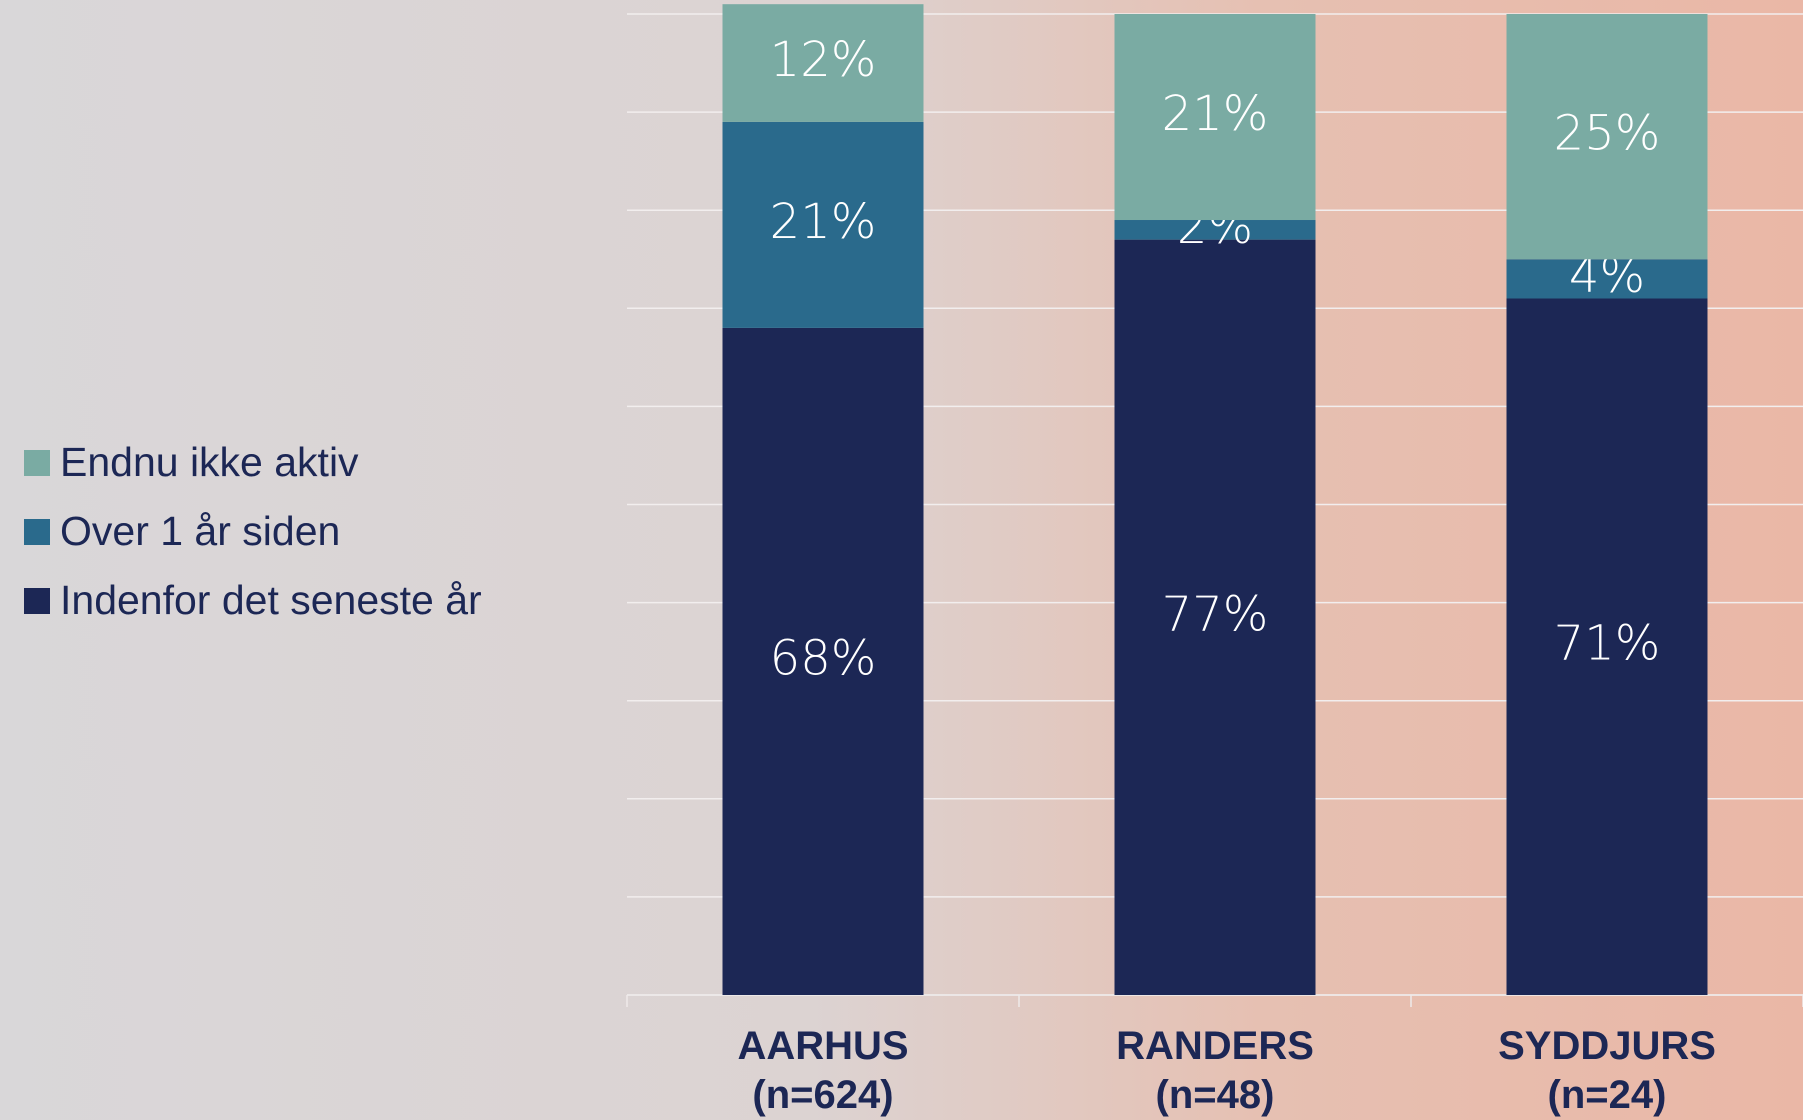  I want to click on value-label: 71%, so click(1607, 644).